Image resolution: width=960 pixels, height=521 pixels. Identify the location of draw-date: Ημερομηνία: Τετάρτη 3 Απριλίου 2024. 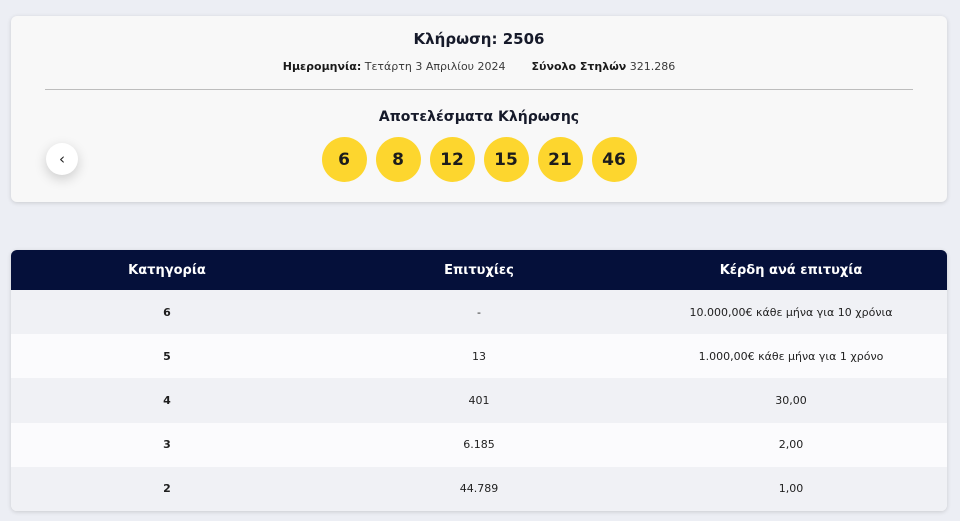
(394, 66).